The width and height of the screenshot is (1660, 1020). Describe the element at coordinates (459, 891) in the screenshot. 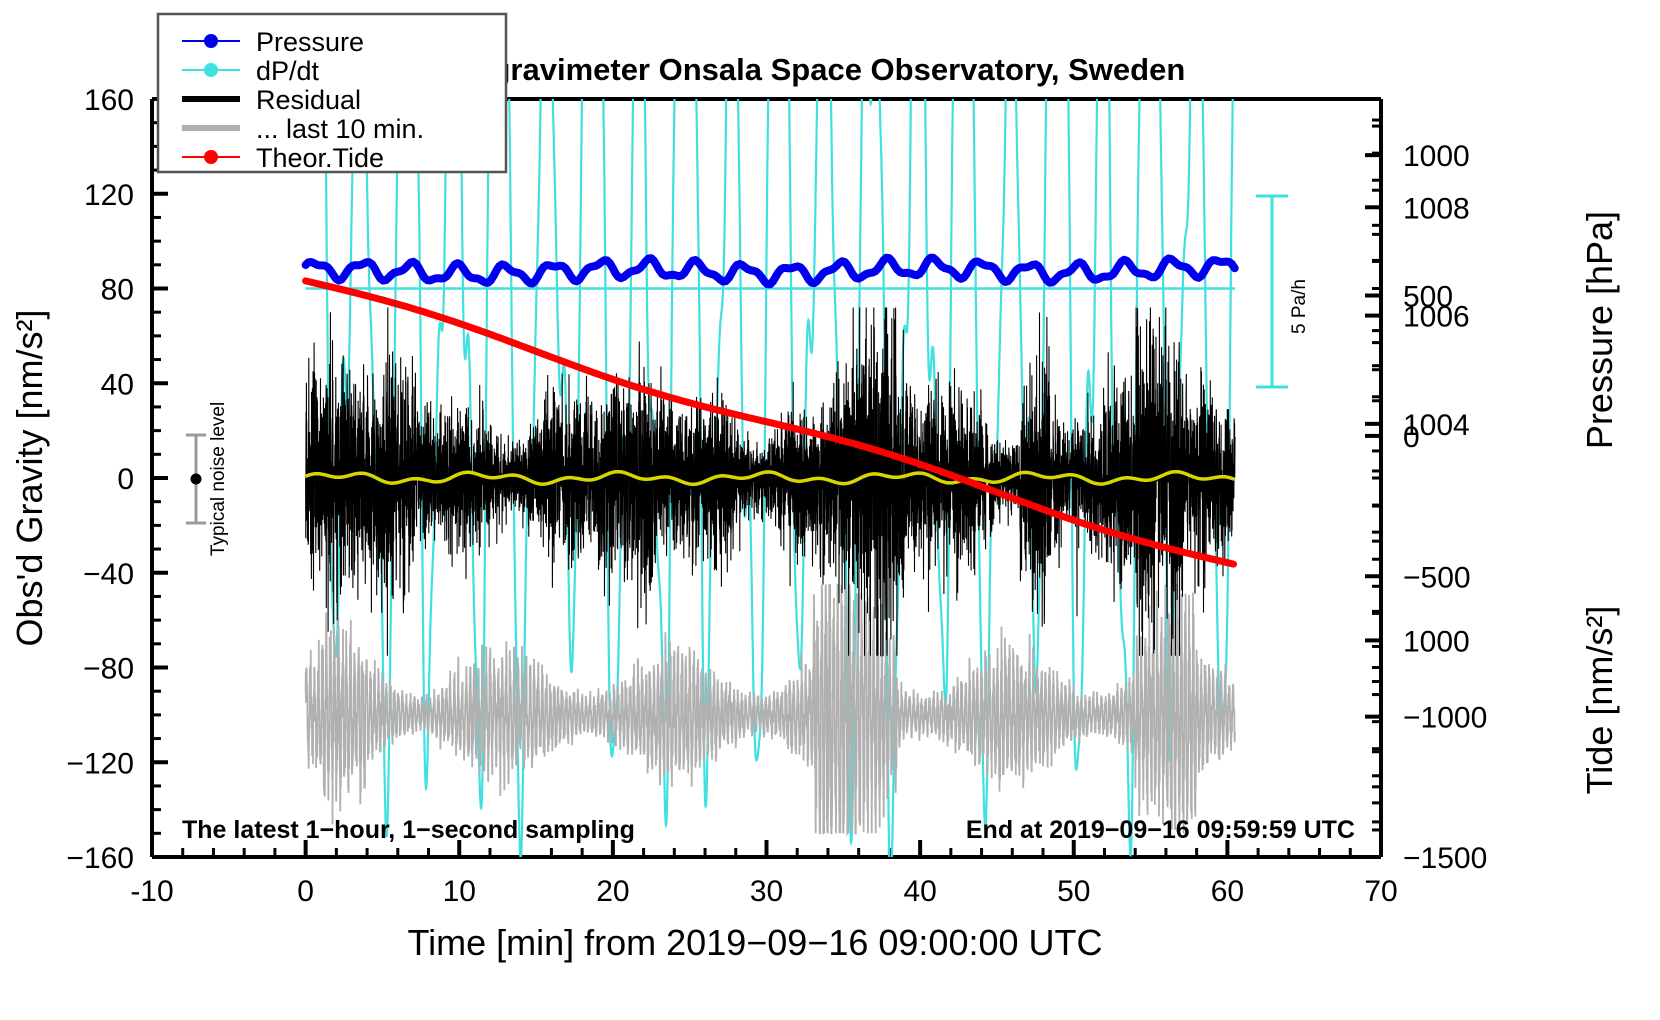

I see `x-tick-label: 10` at that location.